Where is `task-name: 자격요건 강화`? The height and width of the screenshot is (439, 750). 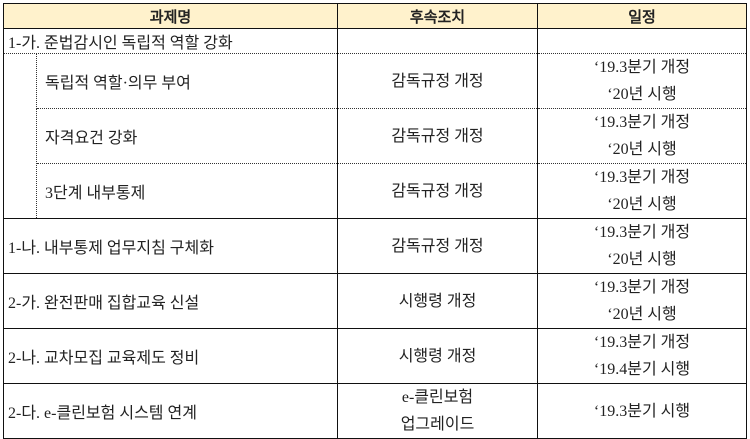
task-name: 자격요건 강화 is located at coordinates (187, 136).